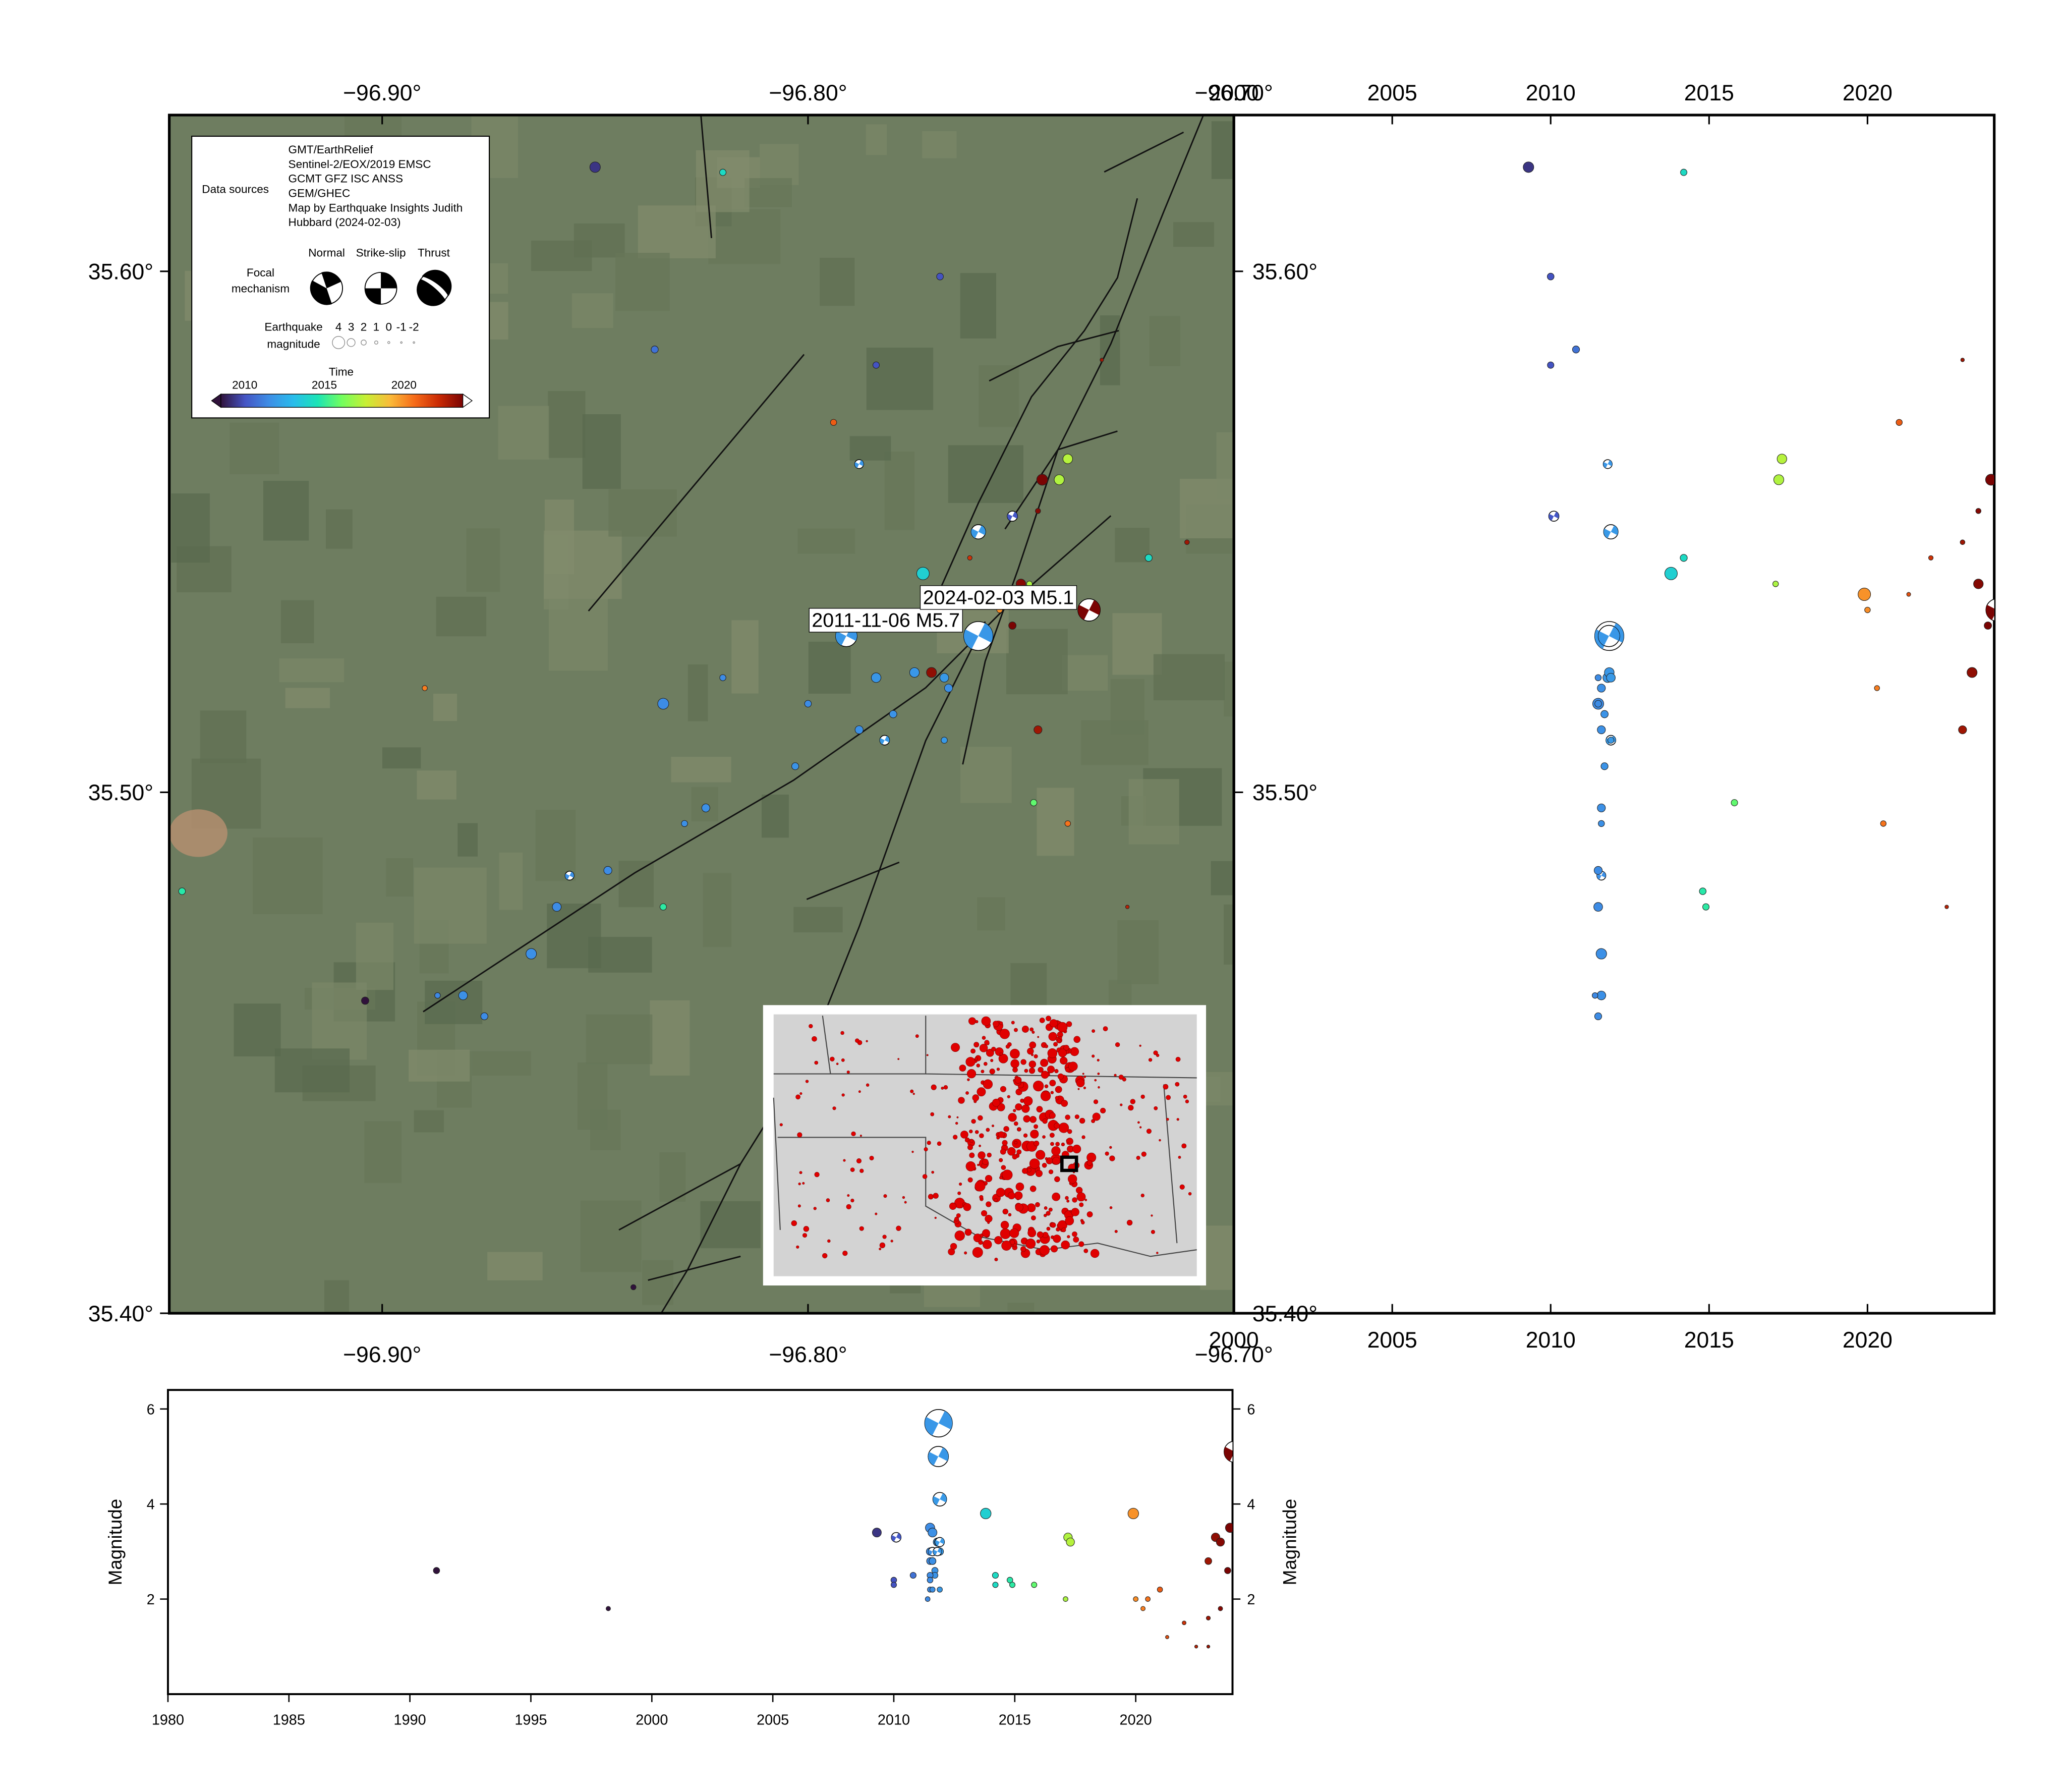 This screenshot has width=2063, height=1792. What do you see at coordinates (1251, 1410) in the screenshot?
I see `y-tick-label: 6` at bounding box center [1251, 1410].